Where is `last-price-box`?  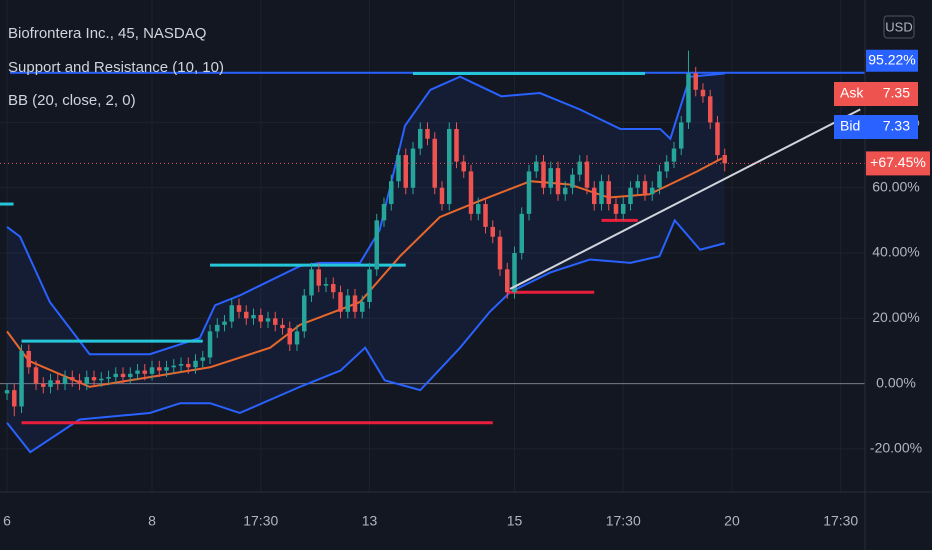
last-price-box is located at coordinates (898, 163).